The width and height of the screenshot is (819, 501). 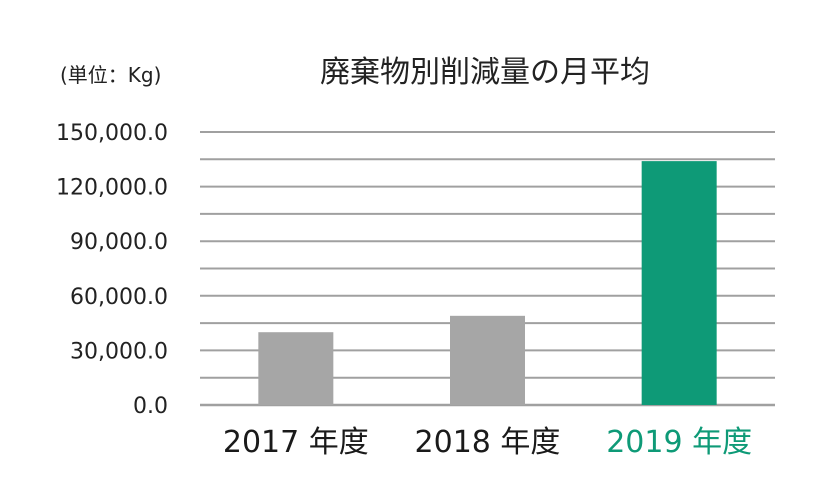 What do you see at coordinates (112, 133) in the screenshot?
I see `y-tick-label: 150,000.0` at bounding box center [112, 133].